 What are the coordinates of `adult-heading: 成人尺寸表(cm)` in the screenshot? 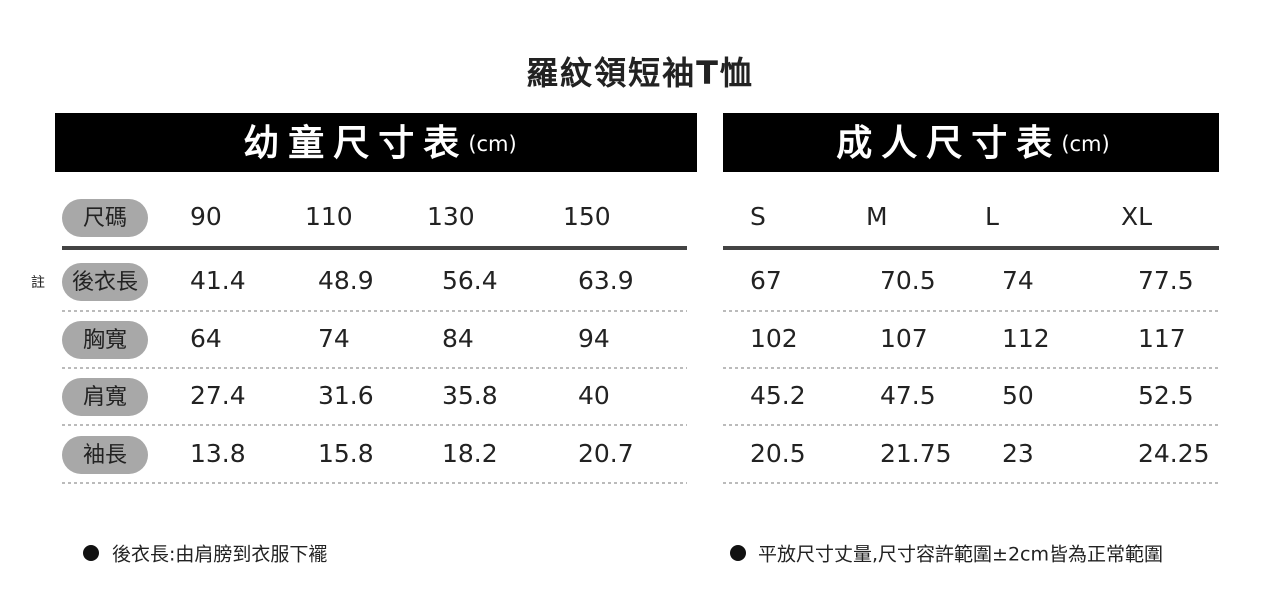 It's located at (972, 143).